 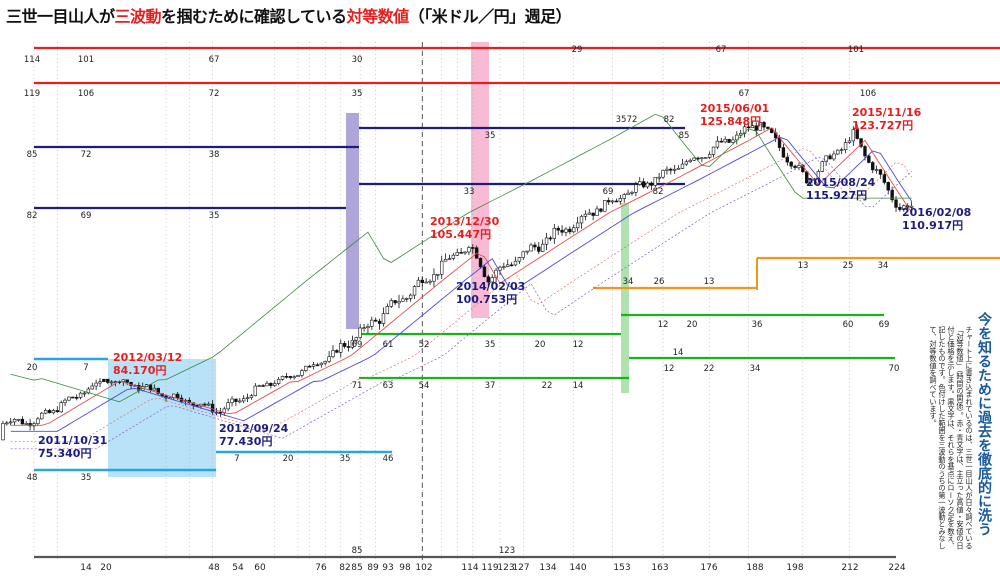 What do you see at coordinates (139, 370) in the screenshot?
I see `price-value-label: 84.170円` at bounding box center [139, 370].